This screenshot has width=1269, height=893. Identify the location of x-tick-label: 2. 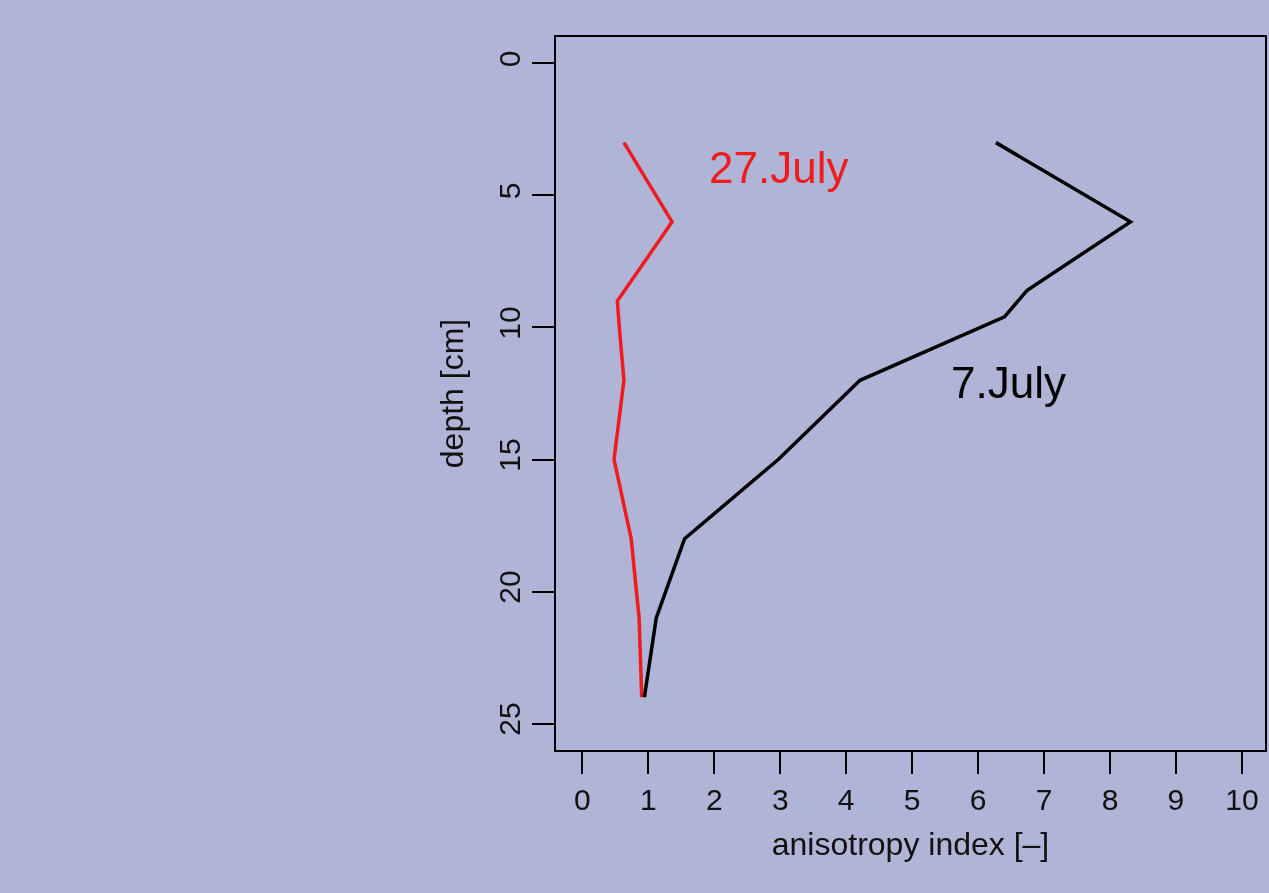
(714, 799).